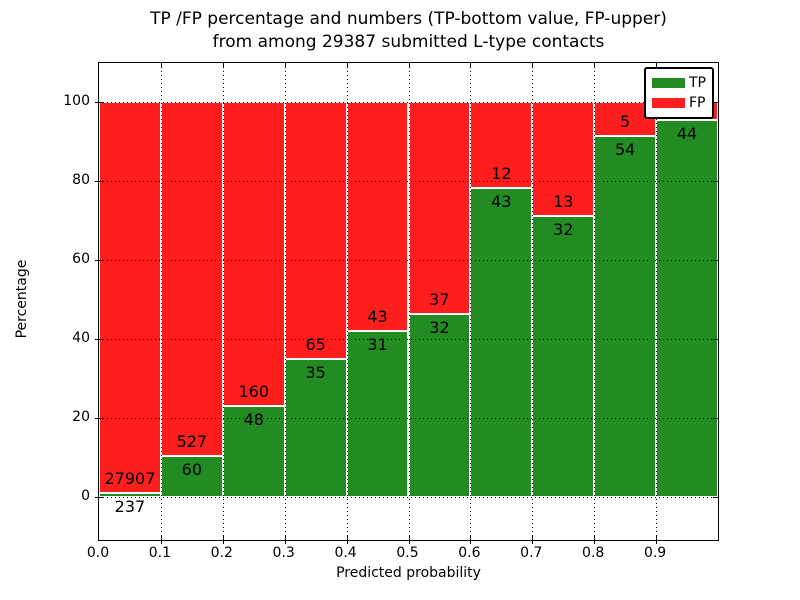 Image resolution: width=800 pixels, height=600 pixels. Describe the element at coordinates (668, 103) in the screenshot. I see `fp-legend-swatch` at that location.